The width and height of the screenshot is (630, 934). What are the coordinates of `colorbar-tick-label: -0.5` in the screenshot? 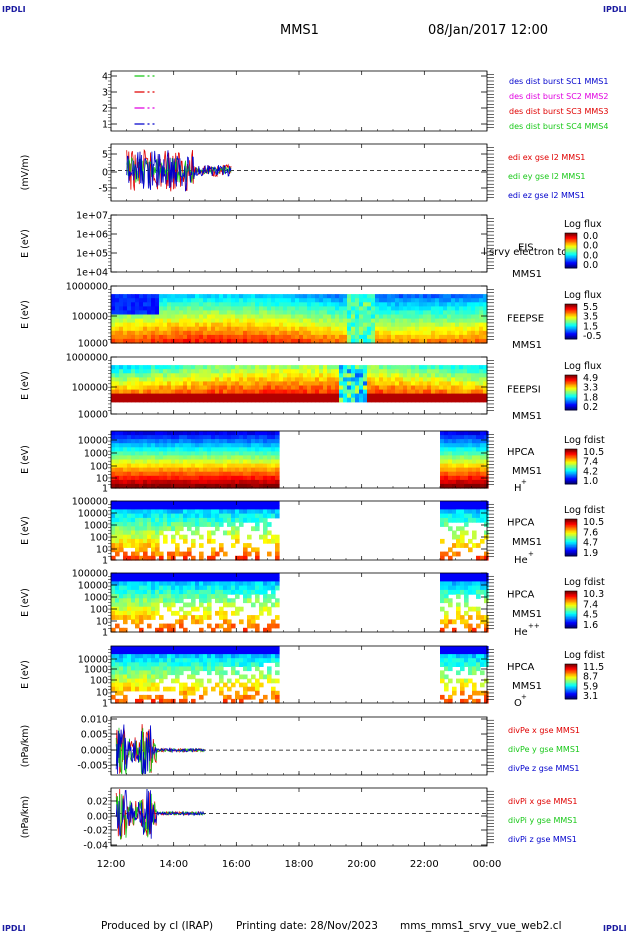 It's located at (592, 336).